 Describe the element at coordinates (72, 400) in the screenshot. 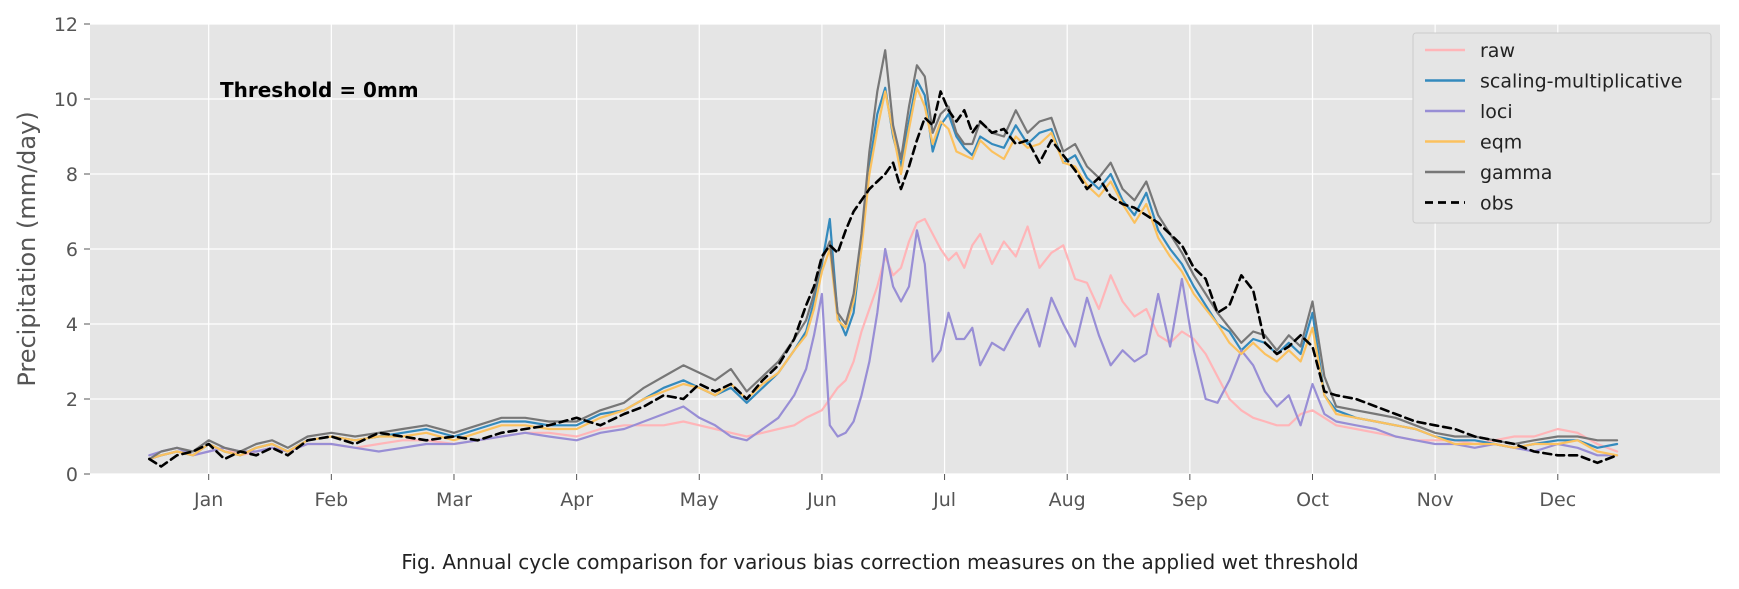

I see `y-tick-label: 2` at that location.